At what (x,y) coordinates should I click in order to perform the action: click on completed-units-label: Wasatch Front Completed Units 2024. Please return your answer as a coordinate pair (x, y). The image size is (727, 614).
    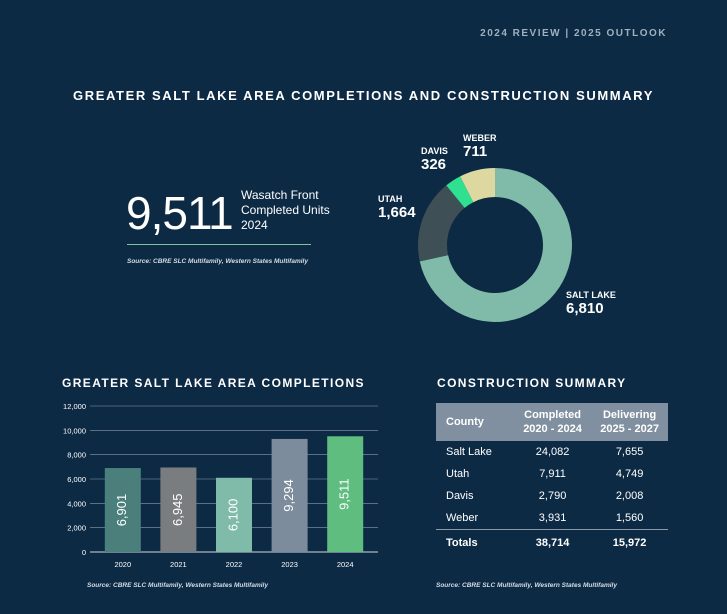
    Looking at the image, I should click on (285, 210).